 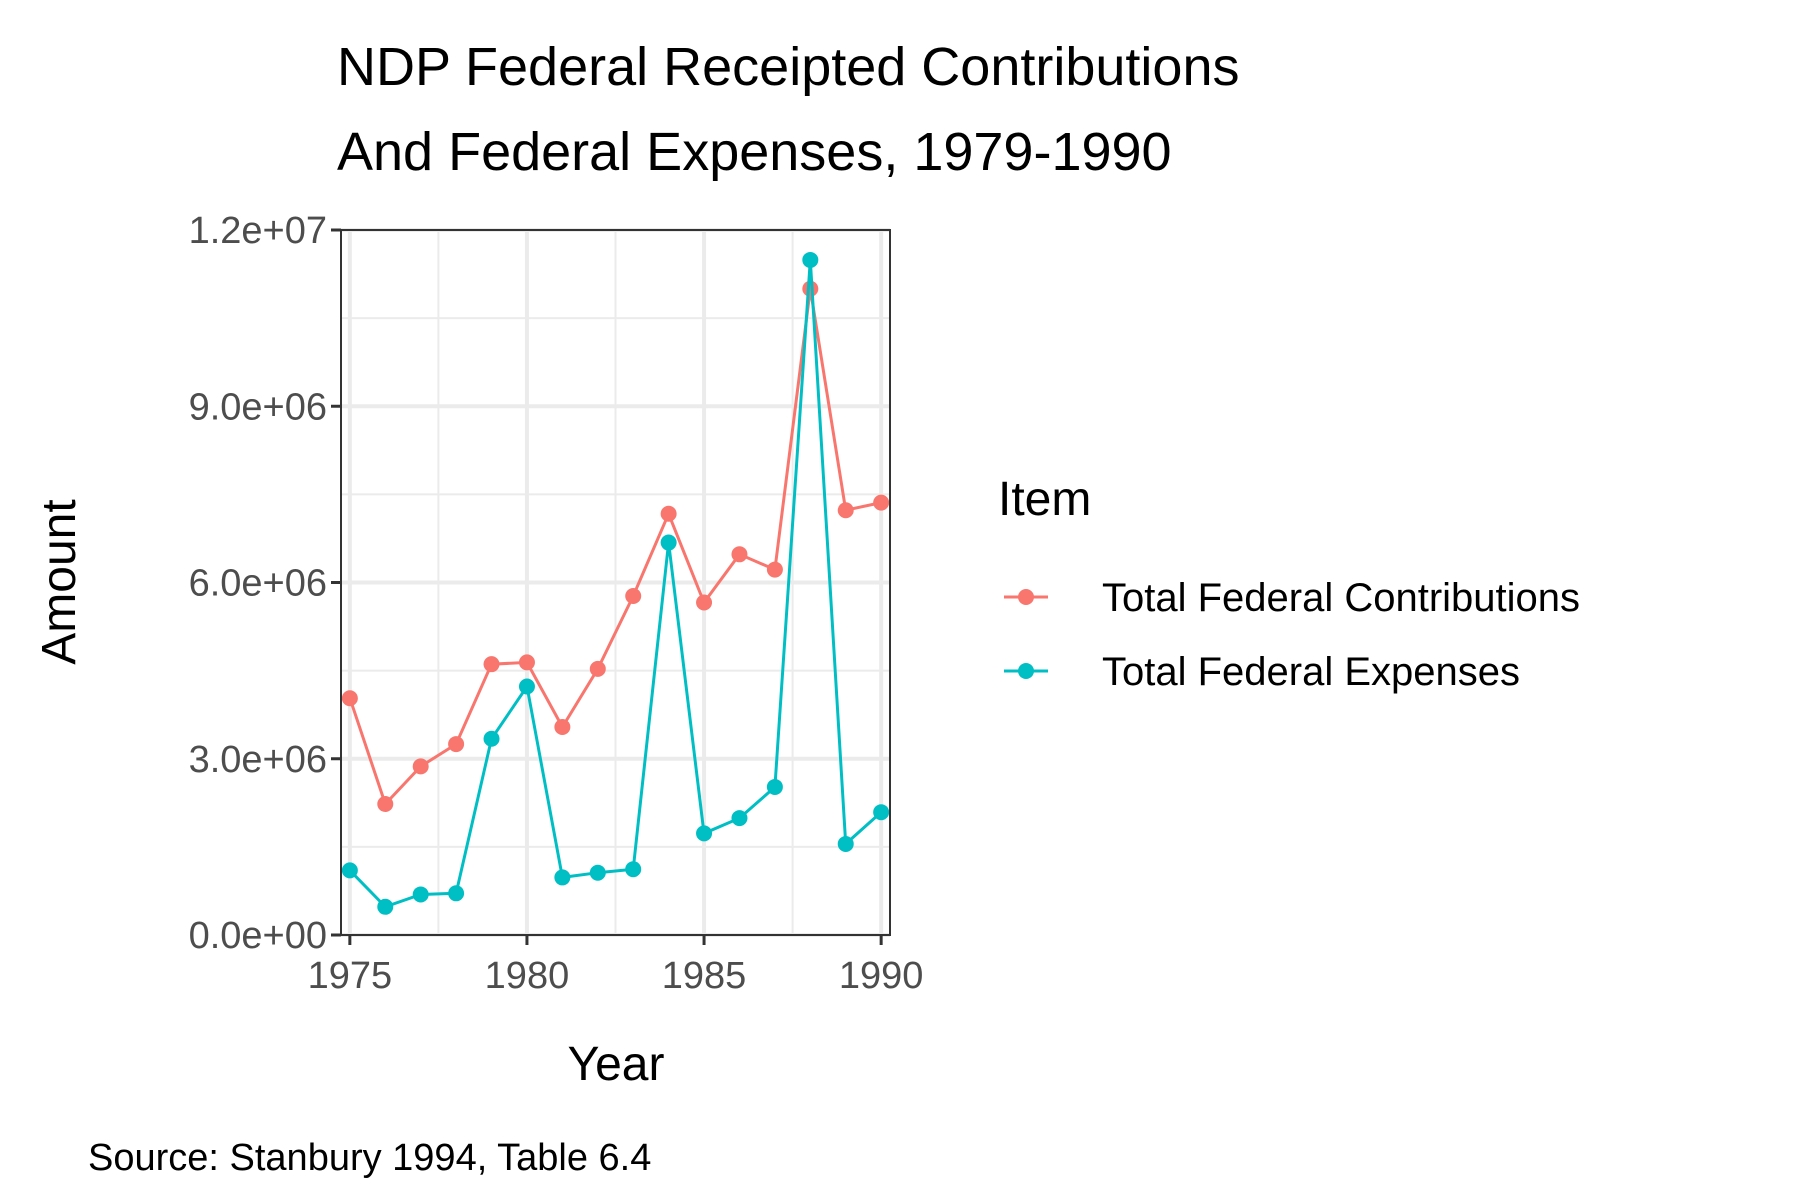 I want to click on legend-key-contributions, so click(x=1026, y=597).